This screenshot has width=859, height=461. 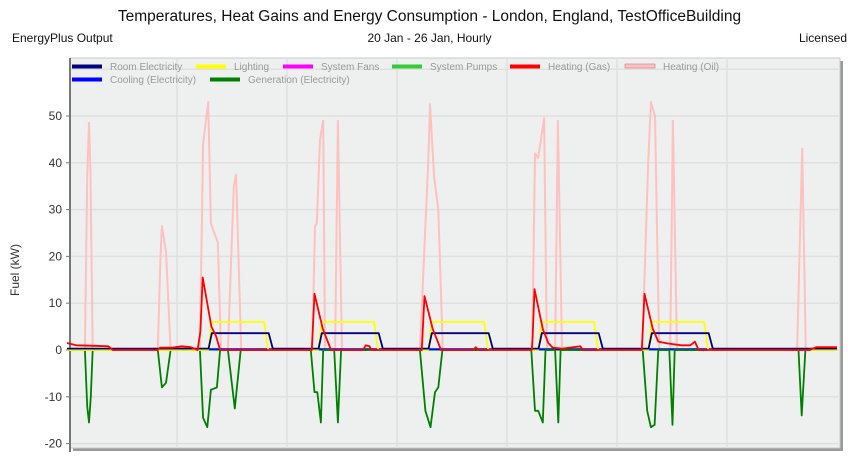 I want to click on series-line-heating-gas, so click(x=451, y=313).